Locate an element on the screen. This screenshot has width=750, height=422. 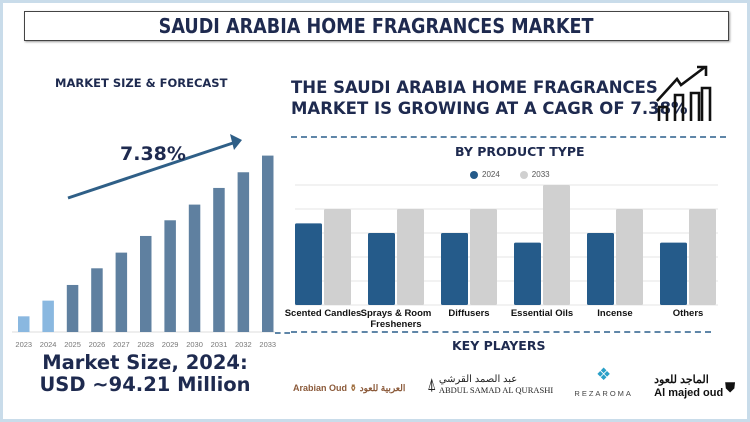
category-label: Others is located at coordinates (688, 313).